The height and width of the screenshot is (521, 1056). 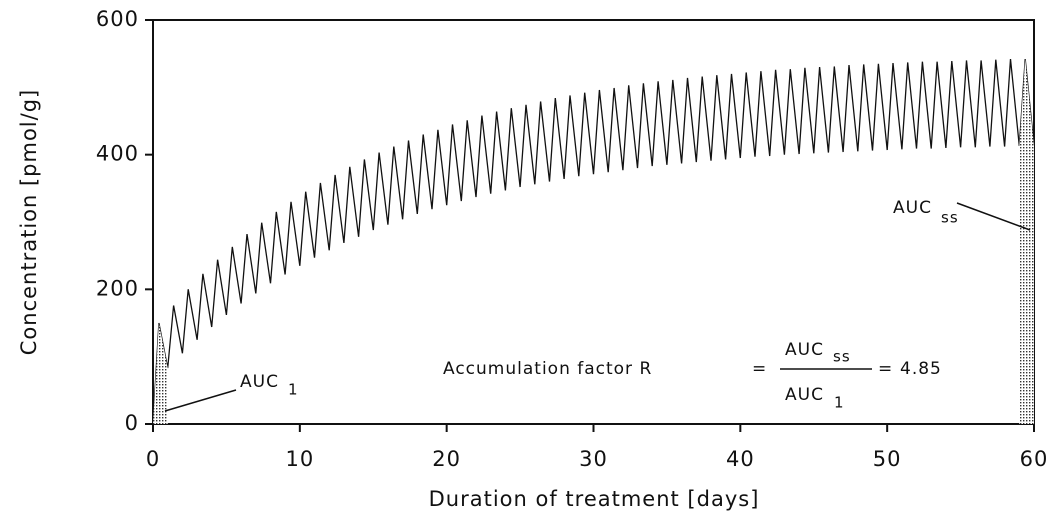 What do you see at coordinates (950, 218) in the screenshot?
I see `annotation-sub: ss` at bounding box center [950, 218].